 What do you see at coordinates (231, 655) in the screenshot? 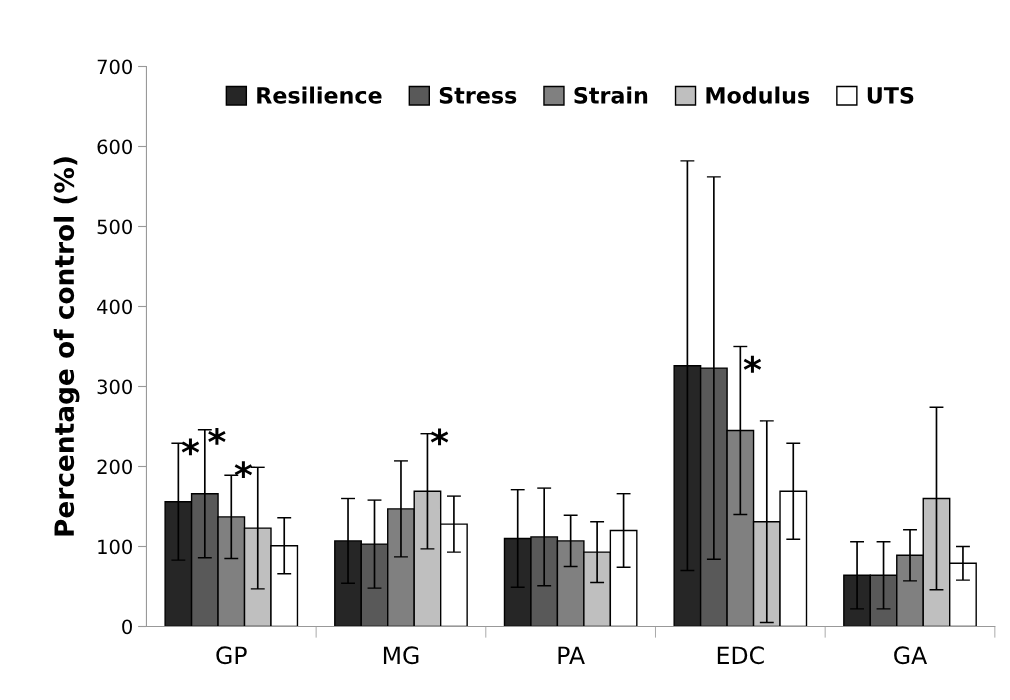
I see `x-tick-label: GP` at bounding box center [231, 655].